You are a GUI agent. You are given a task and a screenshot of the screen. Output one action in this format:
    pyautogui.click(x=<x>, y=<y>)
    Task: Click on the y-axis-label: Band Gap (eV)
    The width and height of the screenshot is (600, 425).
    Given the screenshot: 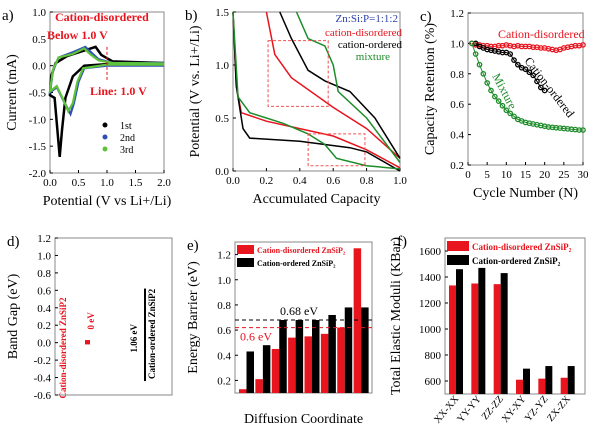 What is the action you would take?
    pyautogui.click(x=13, y=316)
    